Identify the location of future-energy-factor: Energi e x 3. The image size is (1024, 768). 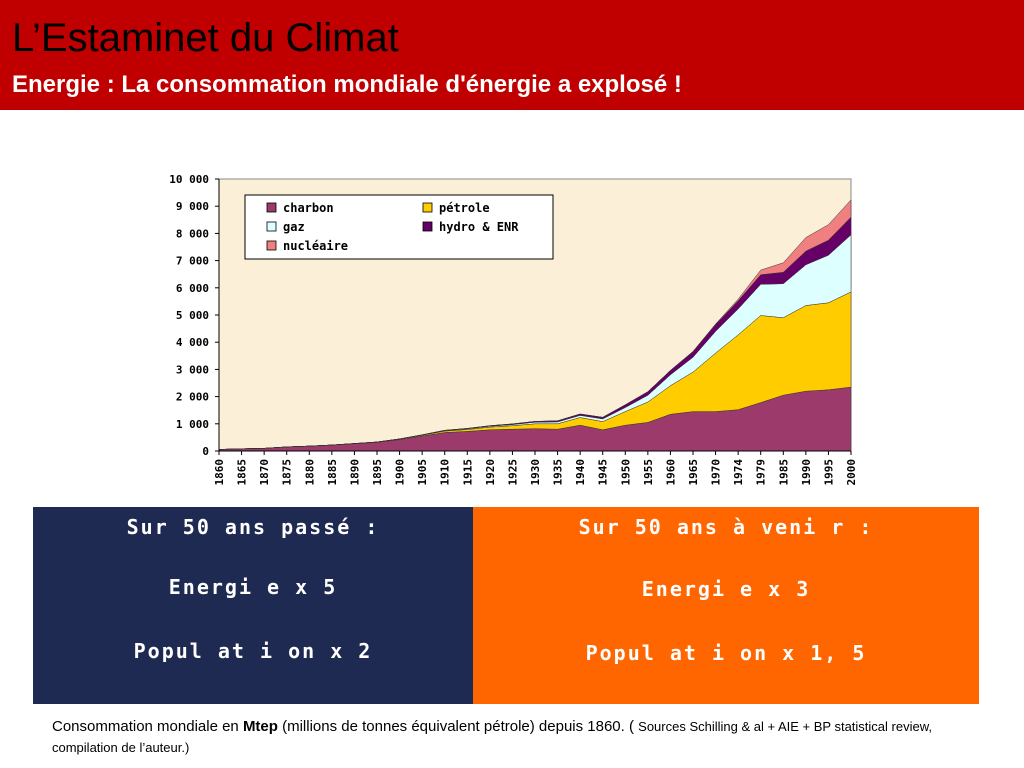
(726, 589).